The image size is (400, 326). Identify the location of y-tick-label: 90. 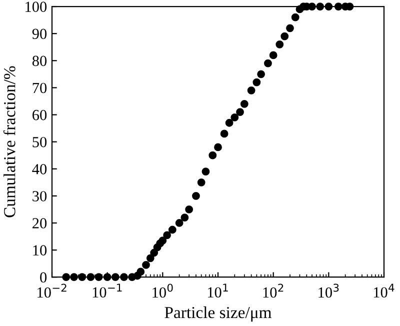
(39, 34).